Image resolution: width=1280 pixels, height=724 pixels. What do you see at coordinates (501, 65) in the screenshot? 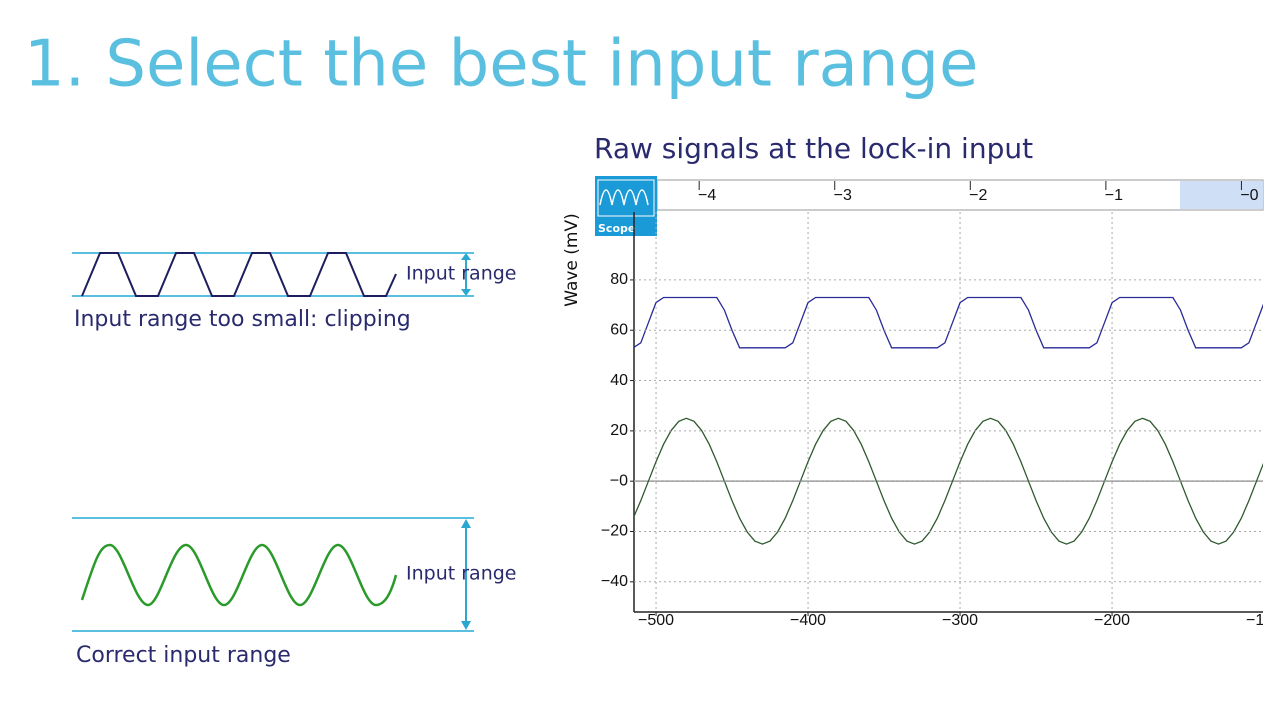
I see `slide-title: 1. Select the best input range` at bounding box center [501, 65].